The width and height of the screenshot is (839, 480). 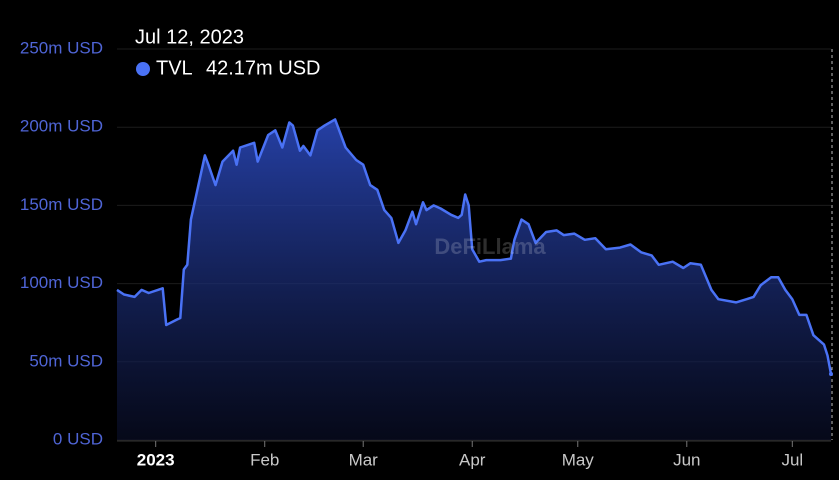 What do you see at coordinates (364, 459) in the screenshot?
I see `x-tick-label: Mar` at bounding box center [364, 459].